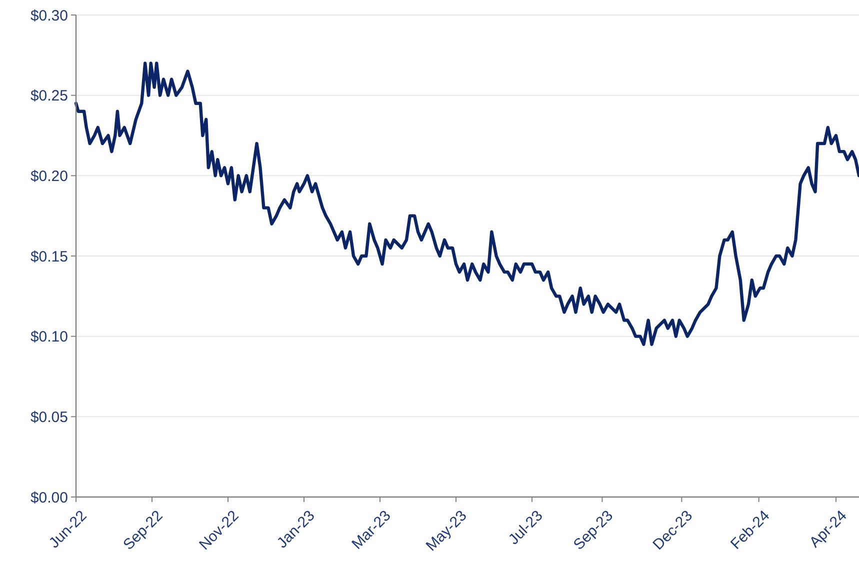 The image size is (859, 568). I want to click on y-tick-label: $0.10, so click(49, 337).